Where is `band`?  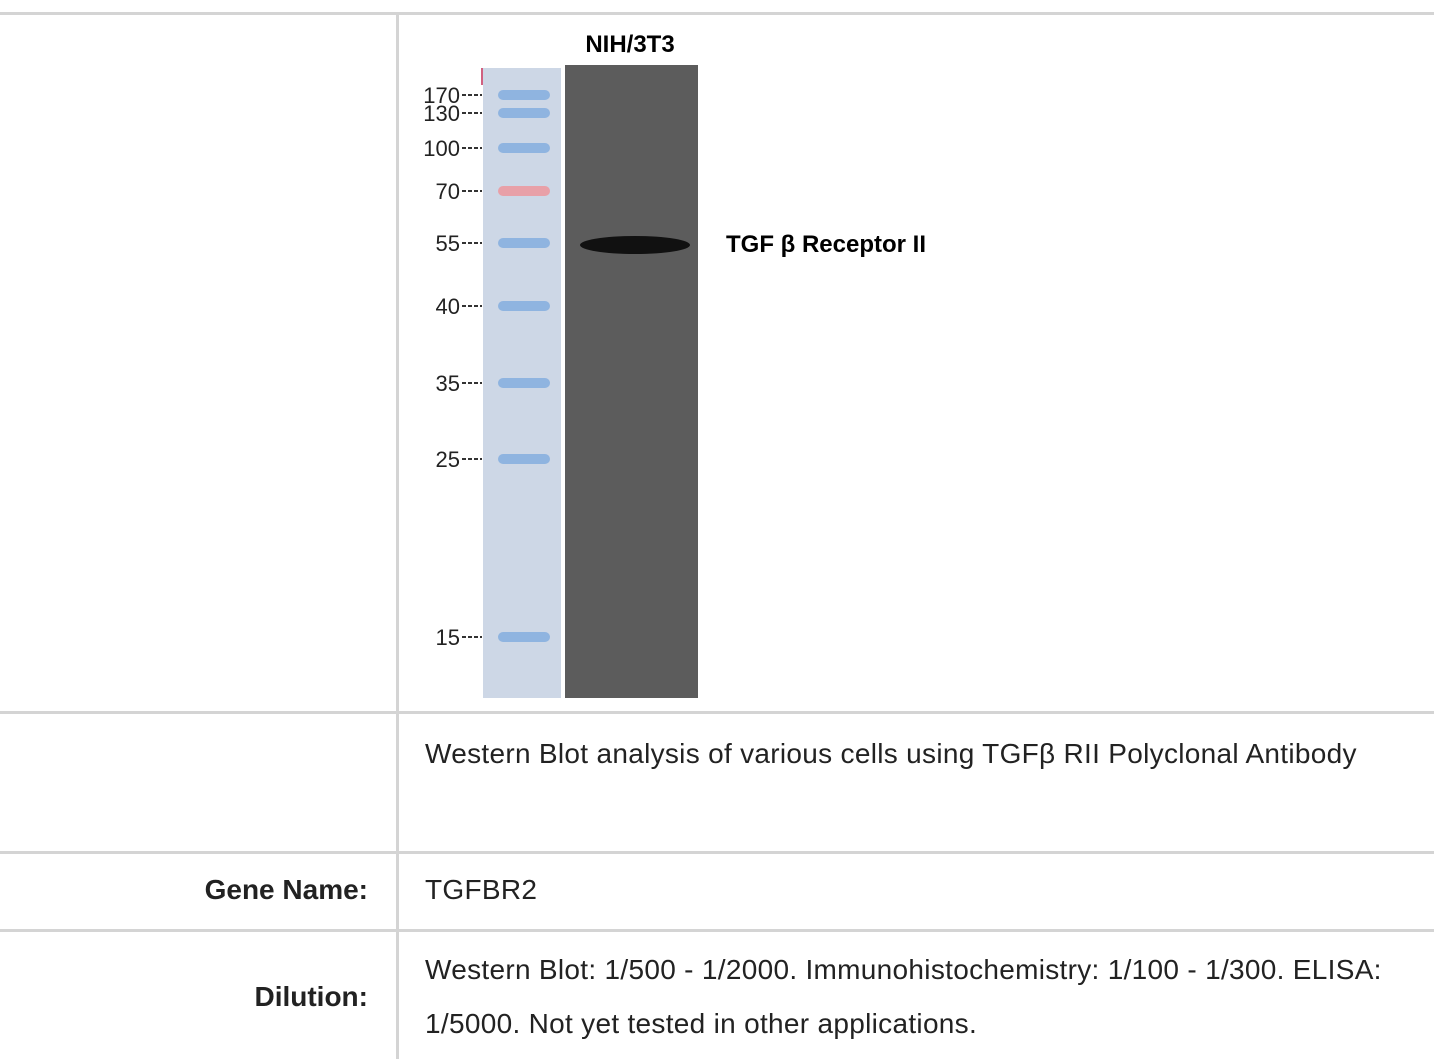
band is located at coordinates (635, 245).